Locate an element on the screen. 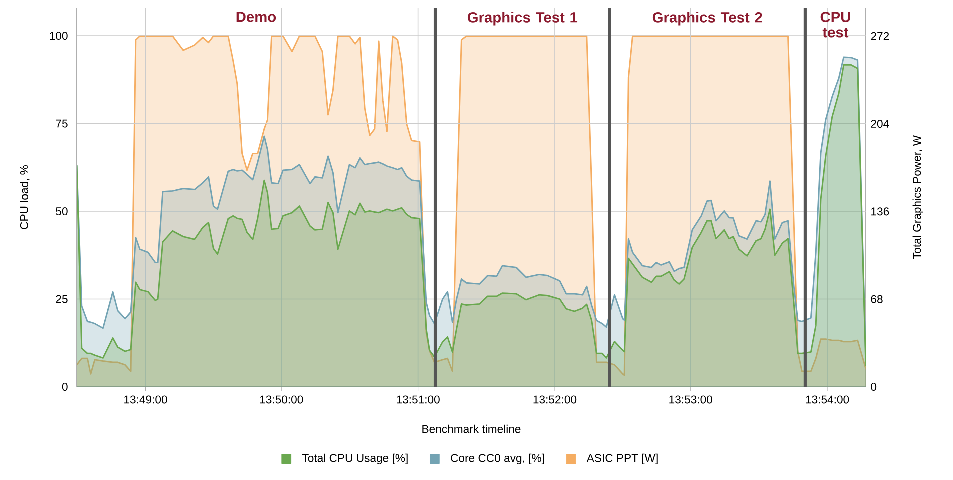  x-tick-label: 13:49:00 is located at coordinates (146, 400).